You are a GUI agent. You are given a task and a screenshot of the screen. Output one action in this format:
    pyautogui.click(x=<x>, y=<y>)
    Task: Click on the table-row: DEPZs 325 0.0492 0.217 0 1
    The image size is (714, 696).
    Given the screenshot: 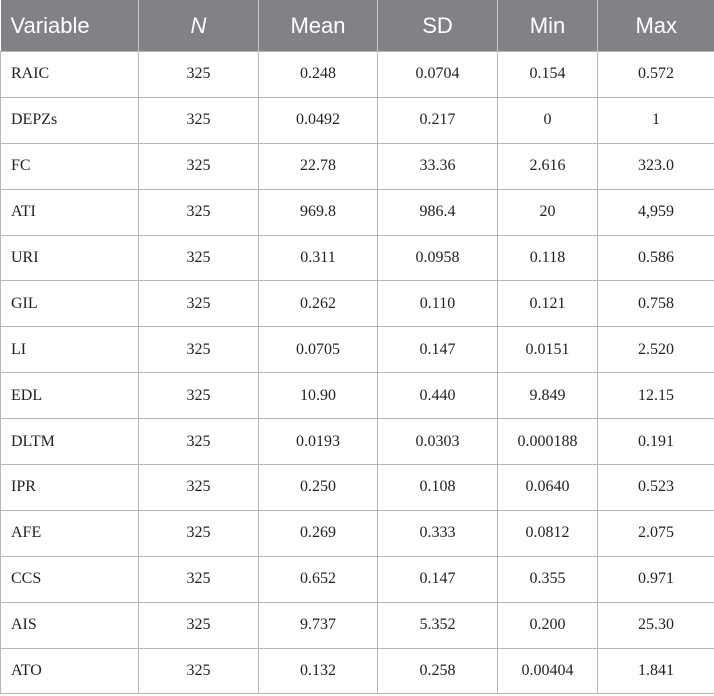 What is the action you would take?
    pyautogui.click(x=357, y=120)
    